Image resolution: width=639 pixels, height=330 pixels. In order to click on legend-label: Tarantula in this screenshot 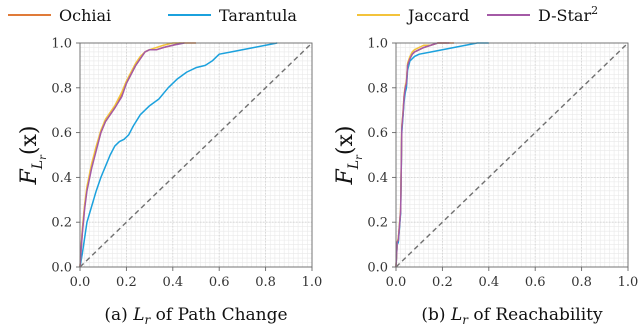, I will do `click(258, 15)`.